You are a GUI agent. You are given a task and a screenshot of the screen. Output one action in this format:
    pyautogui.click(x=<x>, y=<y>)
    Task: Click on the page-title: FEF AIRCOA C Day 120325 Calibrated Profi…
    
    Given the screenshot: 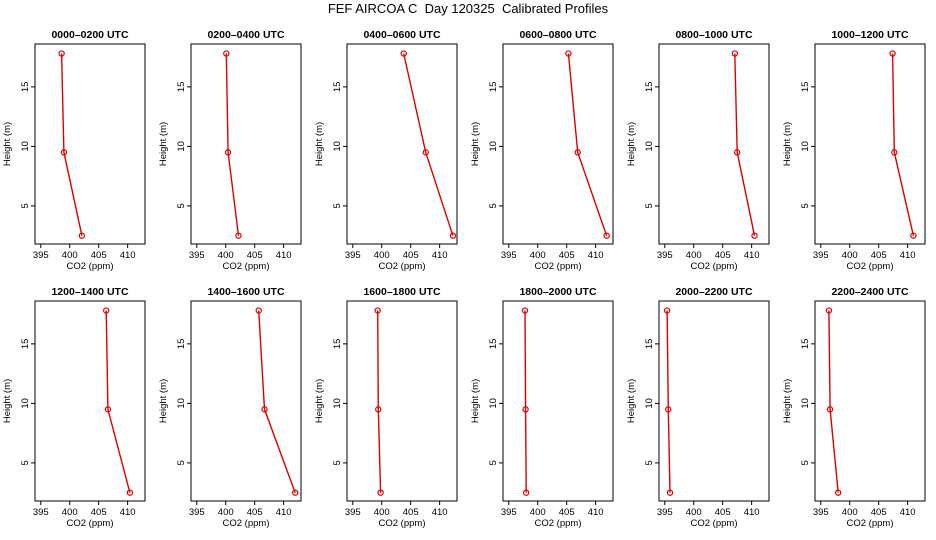 What is the action you would take?
    pyautogui.click(x=468, y=8)
    